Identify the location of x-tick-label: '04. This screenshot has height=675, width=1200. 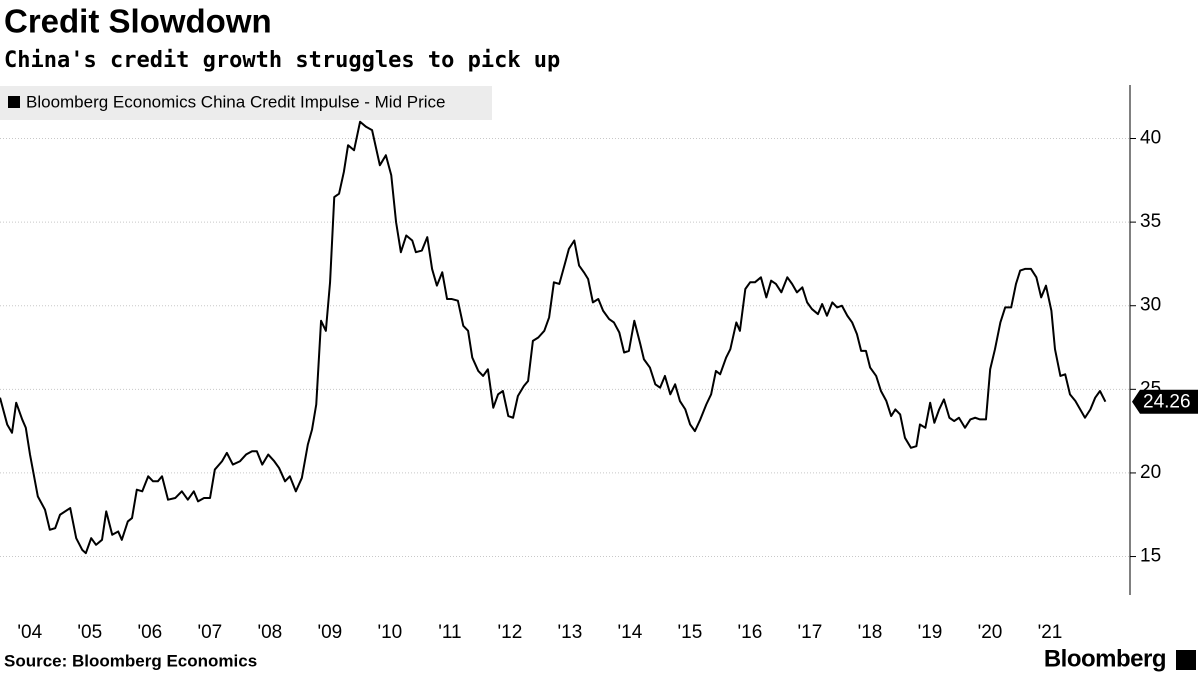
(29, 632).